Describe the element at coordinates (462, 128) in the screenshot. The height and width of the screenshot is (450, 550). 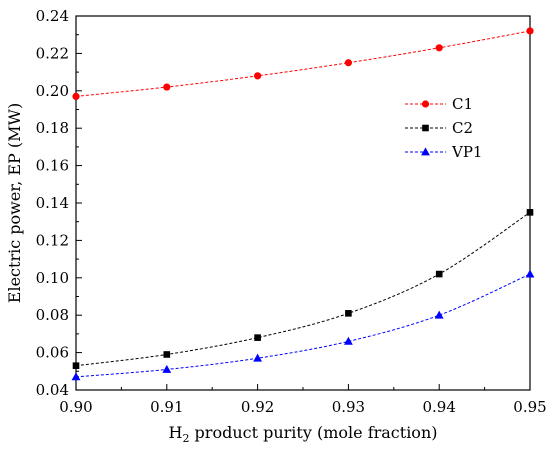
I see `legend-label: C2` at that location.